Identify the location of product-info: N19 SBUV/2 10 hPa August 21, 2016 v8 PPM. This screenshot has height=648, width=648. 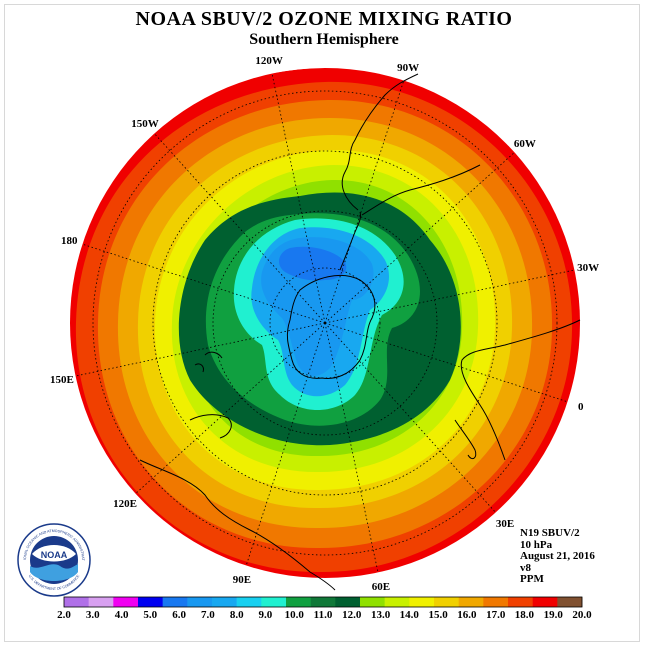
(557, 556).